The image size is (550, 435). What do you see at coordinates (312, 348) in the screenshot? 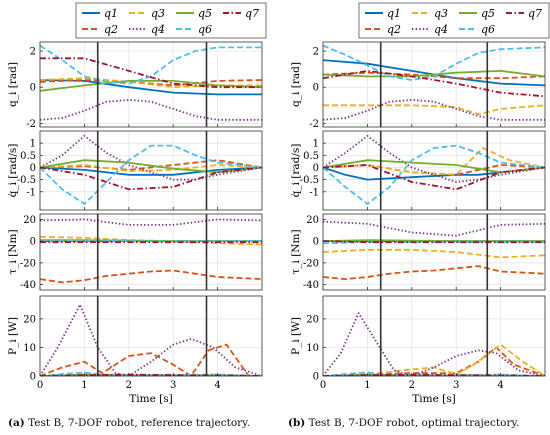
I see `y-tick-label: 10` at bounding box center [312, 348].